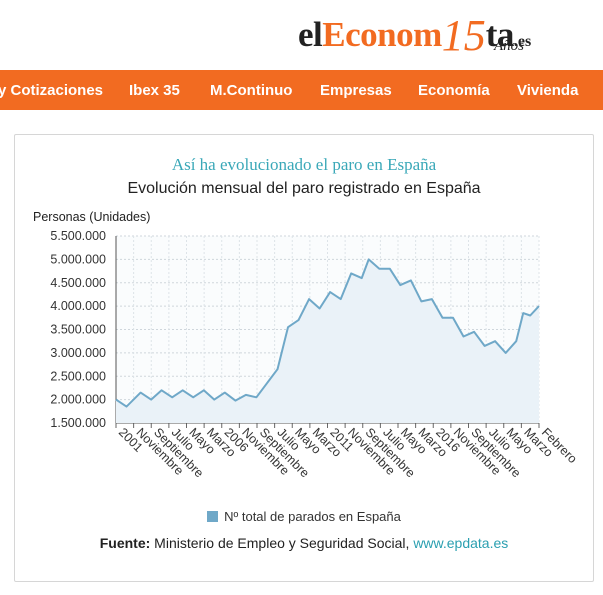 Image resolution: width=603 pixels, height=595 pixels. What do you see at coordinates (78, 376) in the screenshot?
I see `y-tick-label: 2.500.000` at bounding box center [78, 376].